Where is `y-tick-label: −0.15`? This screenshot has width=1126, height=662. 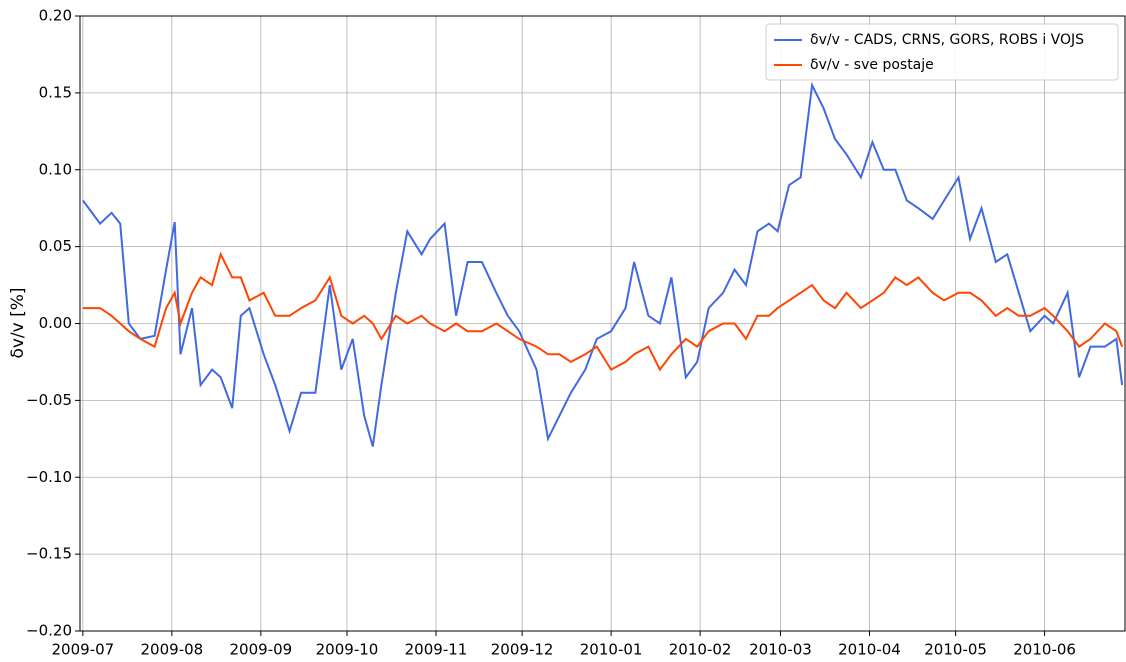
y-tick-label: −0.15 is located at coordinates (49, 554).